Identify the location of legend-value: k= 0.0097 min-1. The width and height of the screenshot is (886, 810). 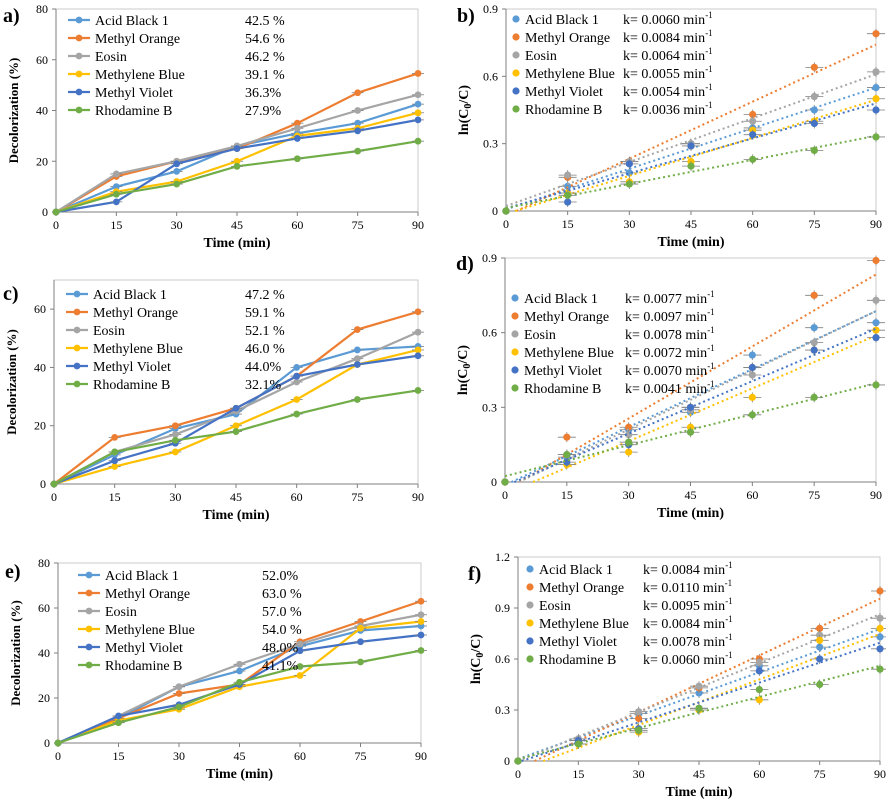
(670, 316).